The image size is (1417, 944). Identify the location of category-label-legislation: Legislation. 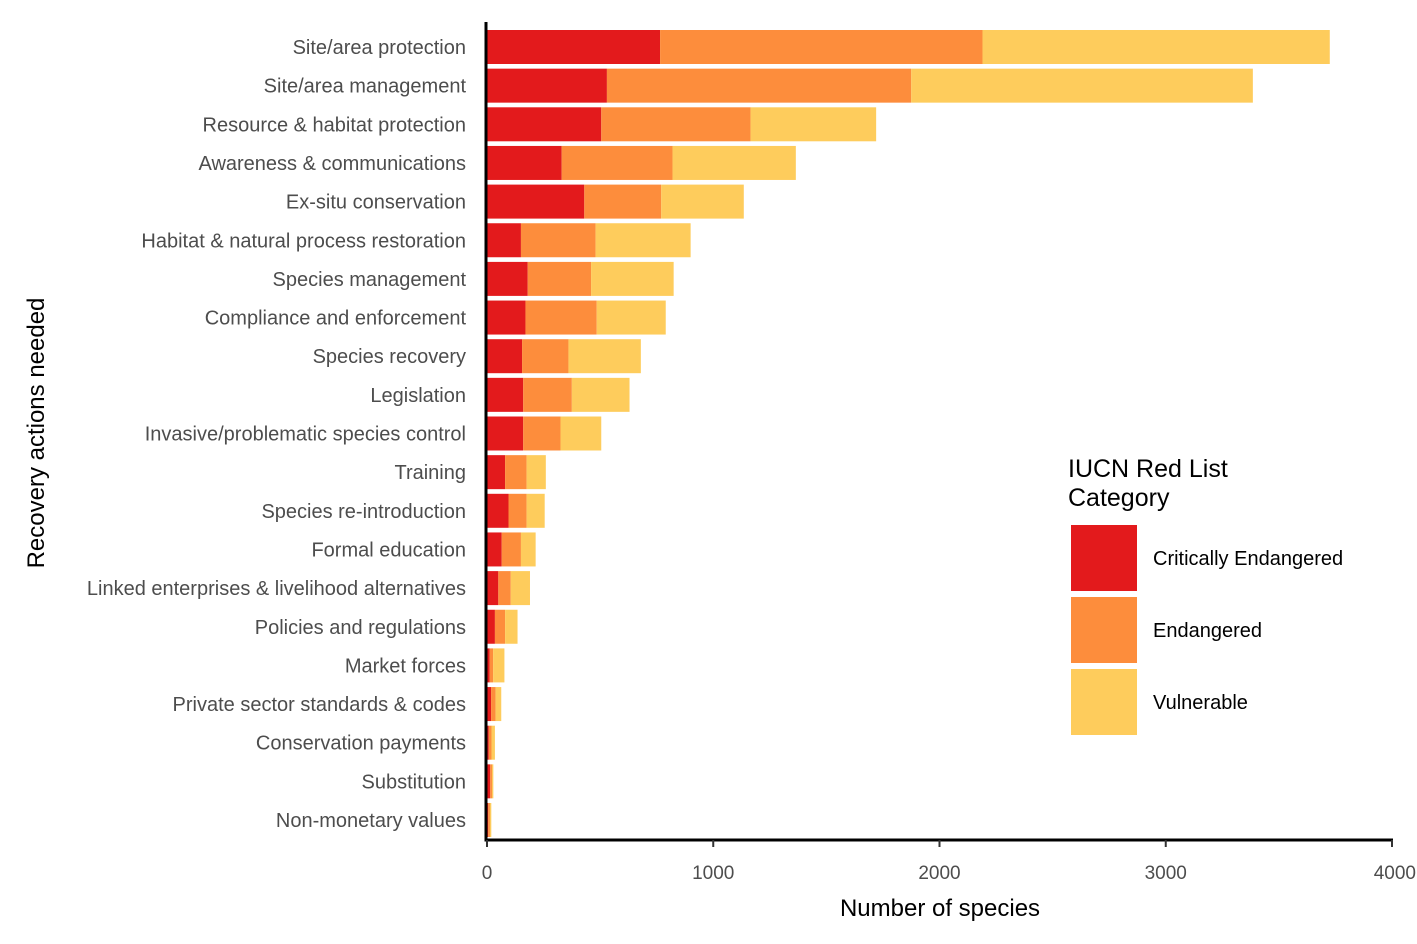
(418, 396).